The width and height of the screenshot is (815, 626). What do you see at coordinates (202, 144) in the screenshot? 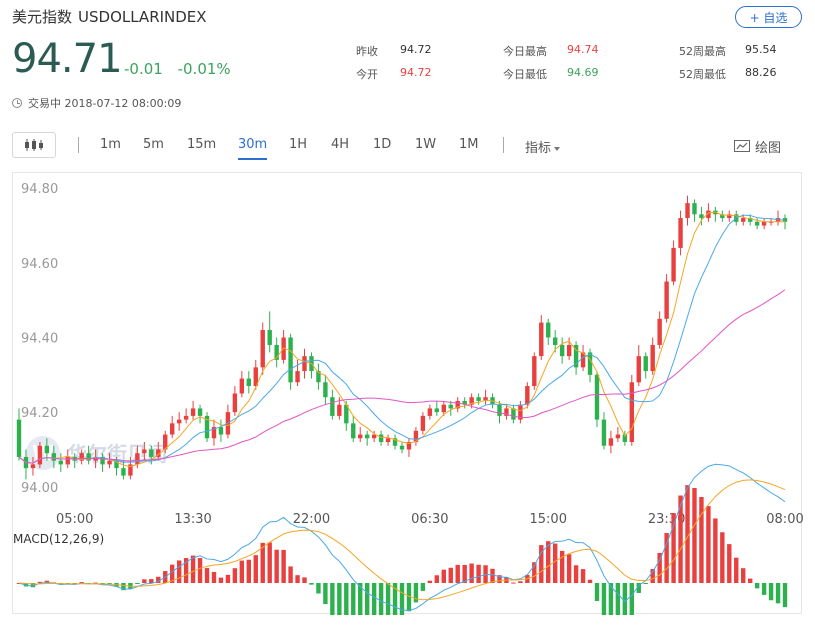
I see `period-tab-15m: 15m` at bounding box center [202, 144].